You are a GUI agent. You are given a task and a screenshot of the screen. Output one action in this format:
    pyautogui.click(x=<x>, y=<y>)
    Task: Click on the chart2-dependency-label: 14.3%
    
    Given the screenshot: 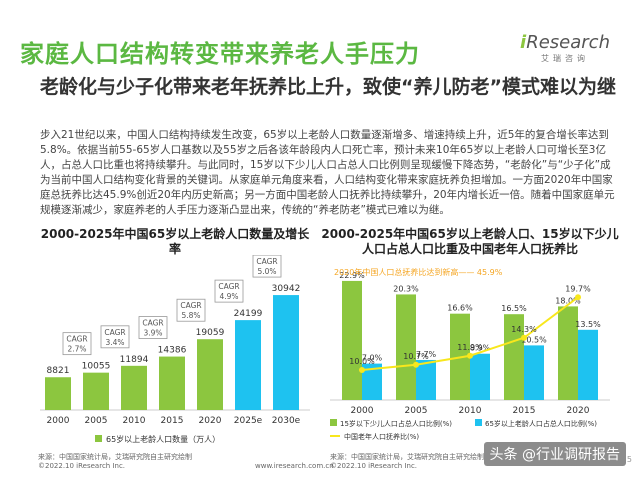 What is the action you would take?
    pyautogui.click(x=524, y=329)
    